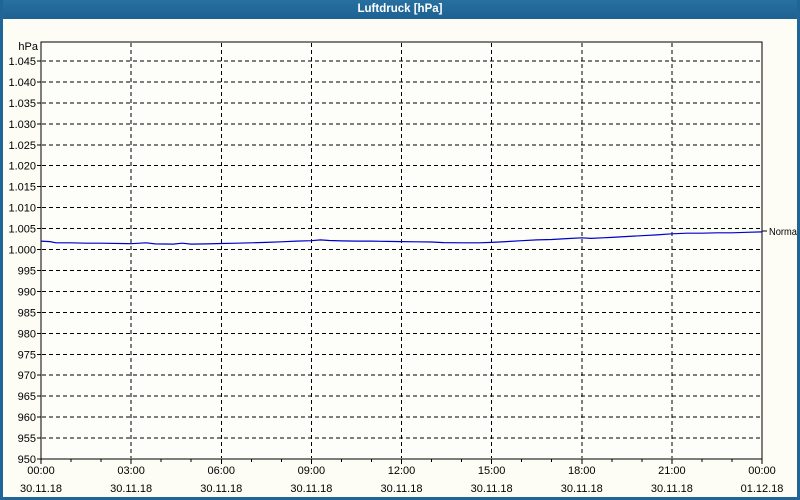 Image resolution: width=800 pixels, height=500 pixels. I want to click on svg-text: 955, so click(27, 439).